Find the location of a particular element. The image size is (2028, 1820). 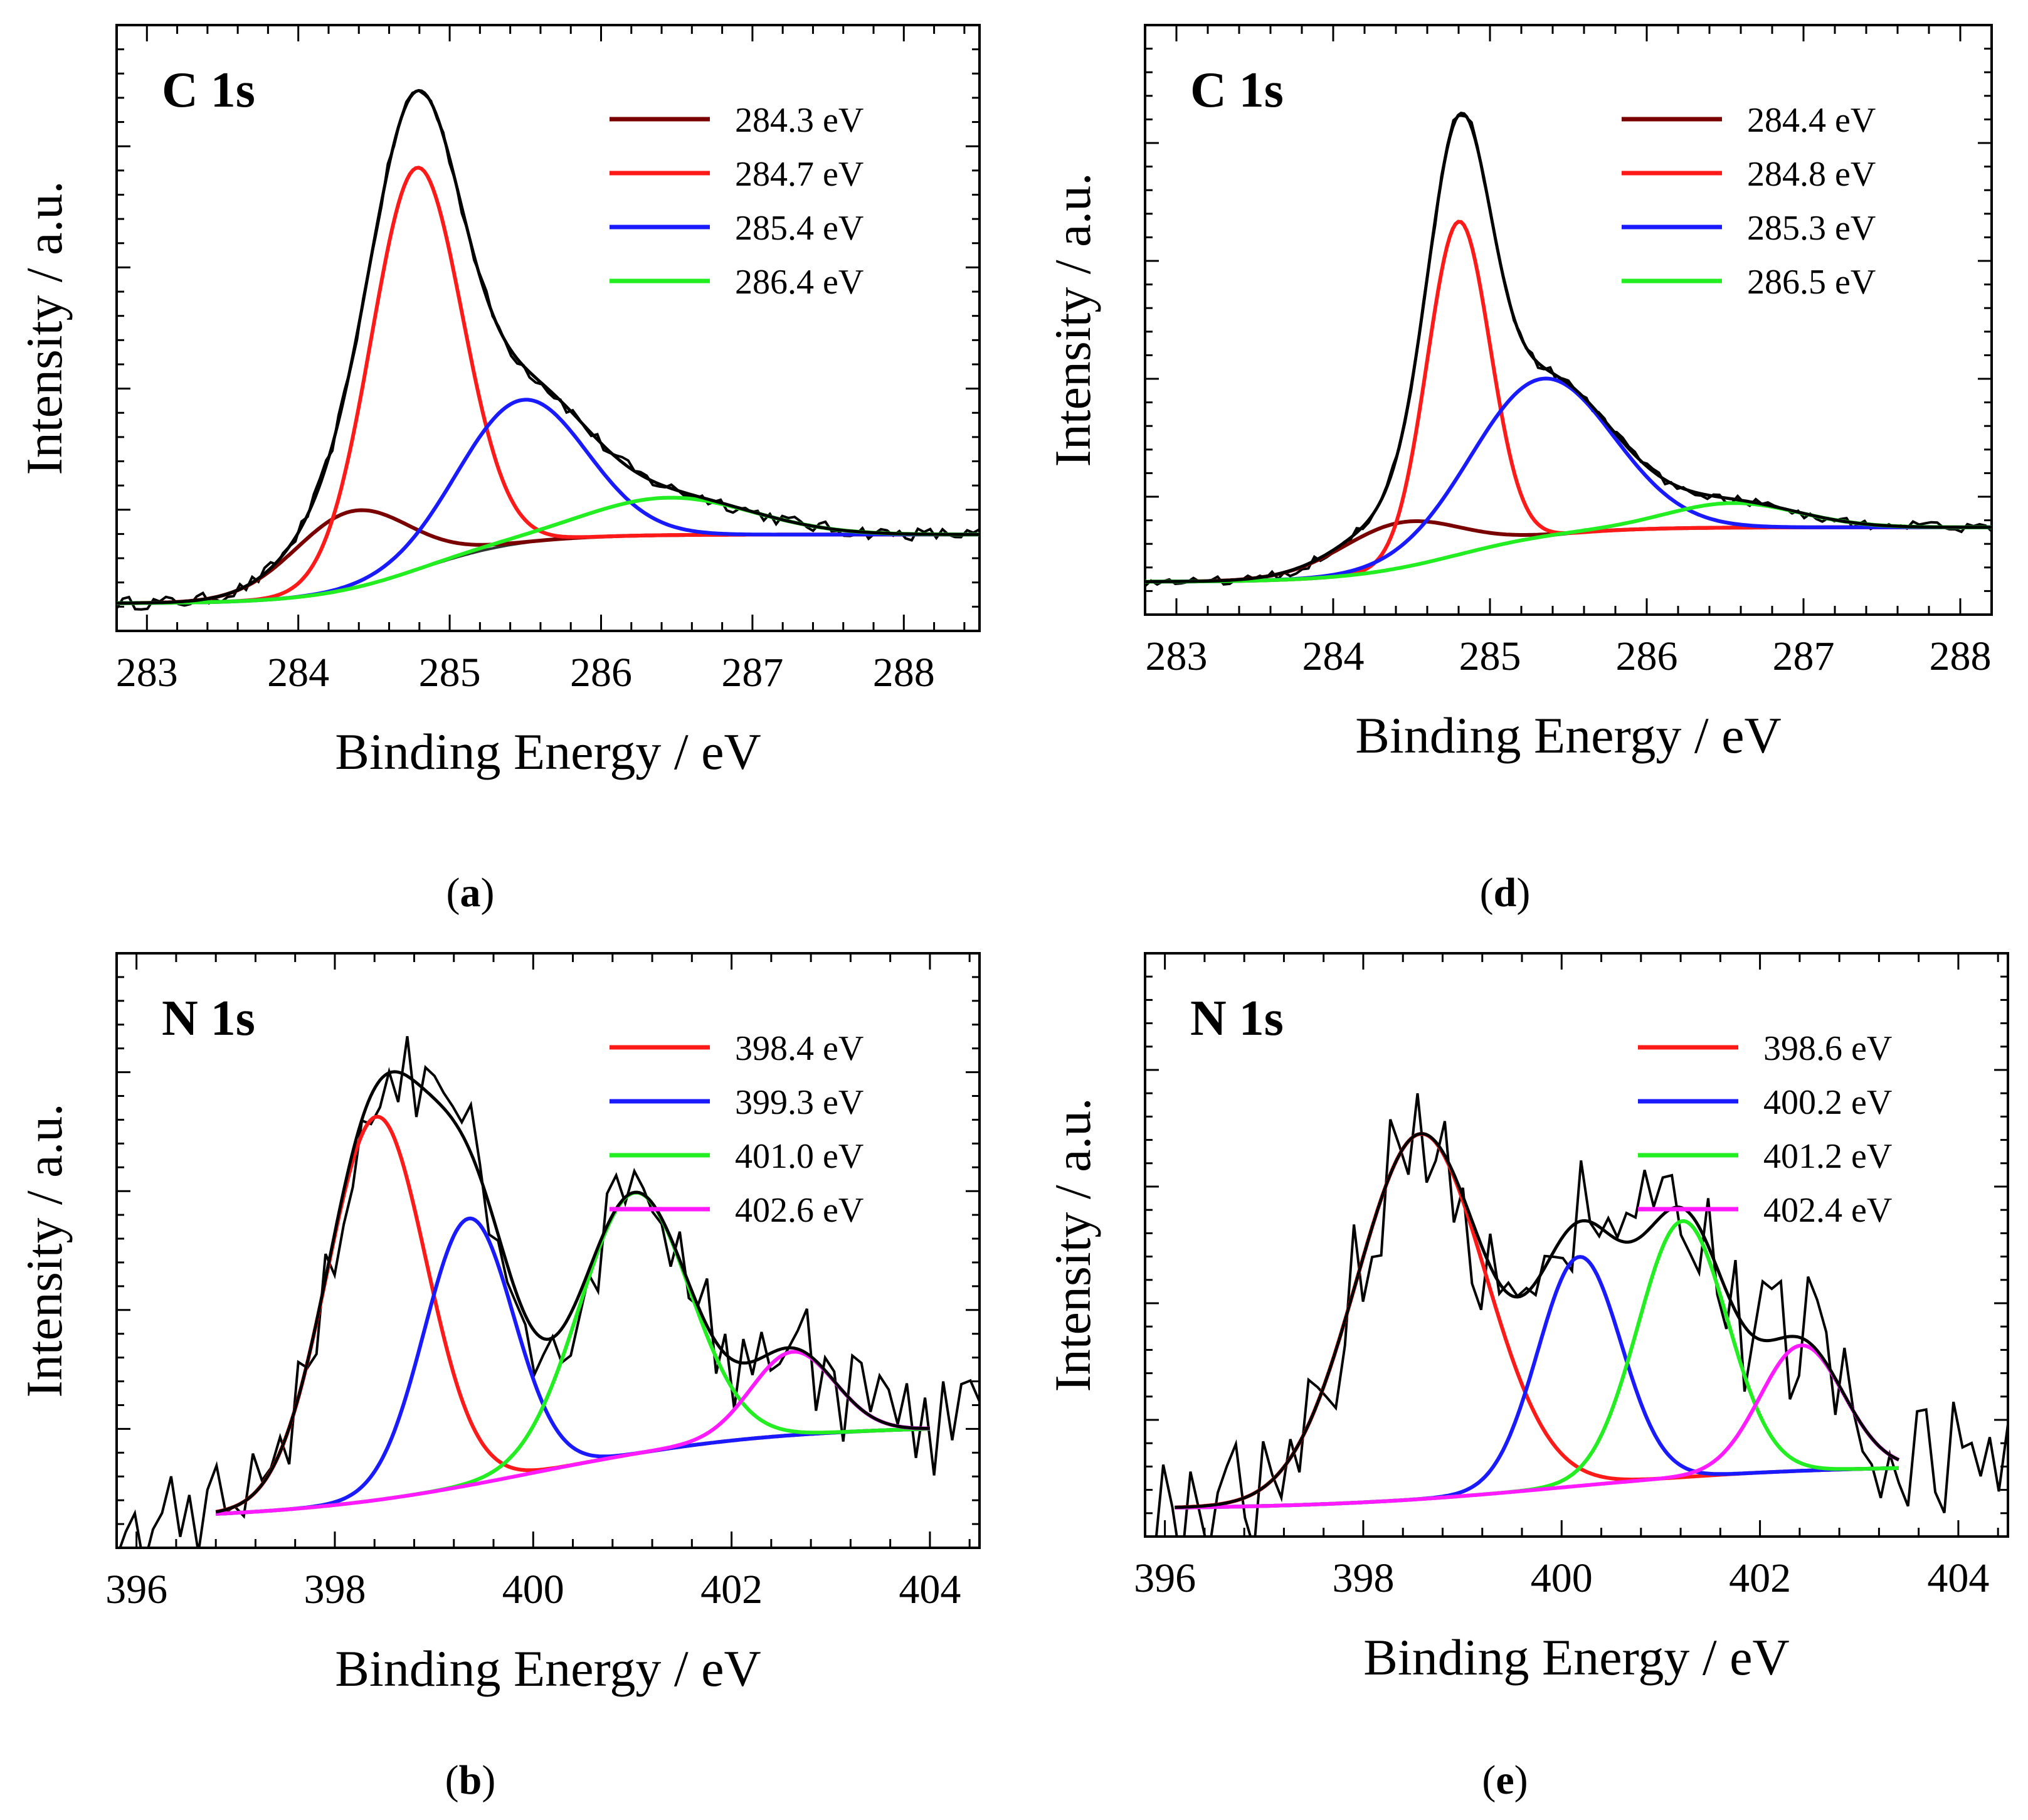

legend-label: 286.5 eV is located at coordinates (1811, 282).